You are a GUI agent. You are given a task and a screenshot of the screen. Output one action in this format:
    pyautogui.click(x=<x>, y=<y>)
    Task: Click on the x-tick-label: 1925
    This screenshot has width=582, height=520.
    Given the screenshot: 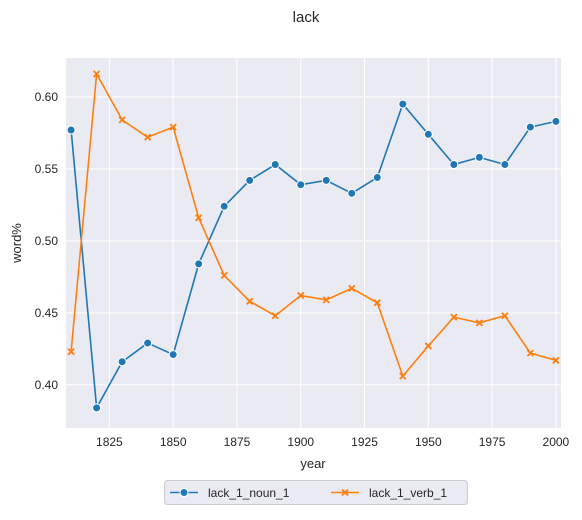 What is the action you would take?
    pyautogui.click(x=364, y=442)
    